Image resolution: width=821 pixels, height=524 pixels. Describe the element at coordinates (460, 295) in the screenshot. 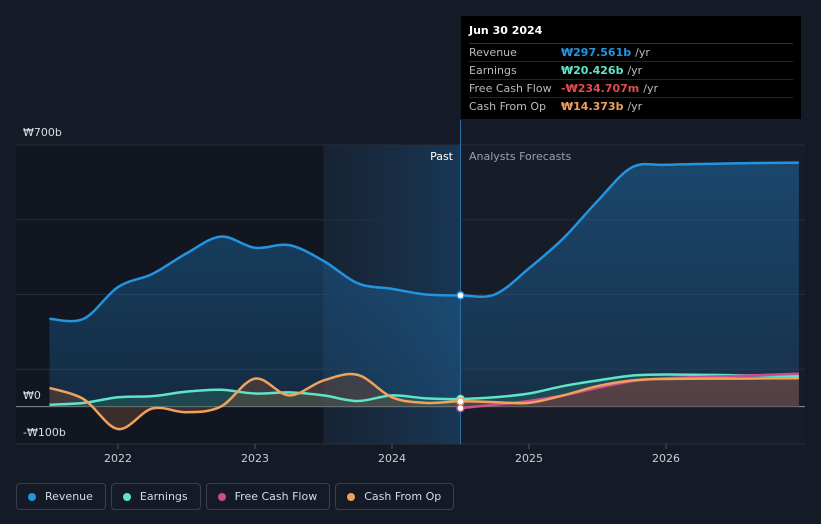

I see `revenue-marker` at that location.